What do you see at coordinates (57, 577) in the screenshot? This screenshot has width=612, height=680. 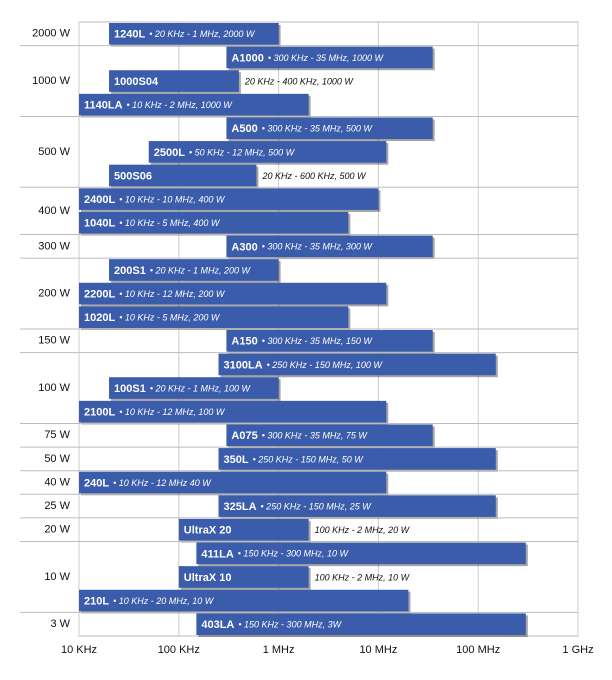 I see `y-group-label: 10 W` at bounding box center [57, 577].